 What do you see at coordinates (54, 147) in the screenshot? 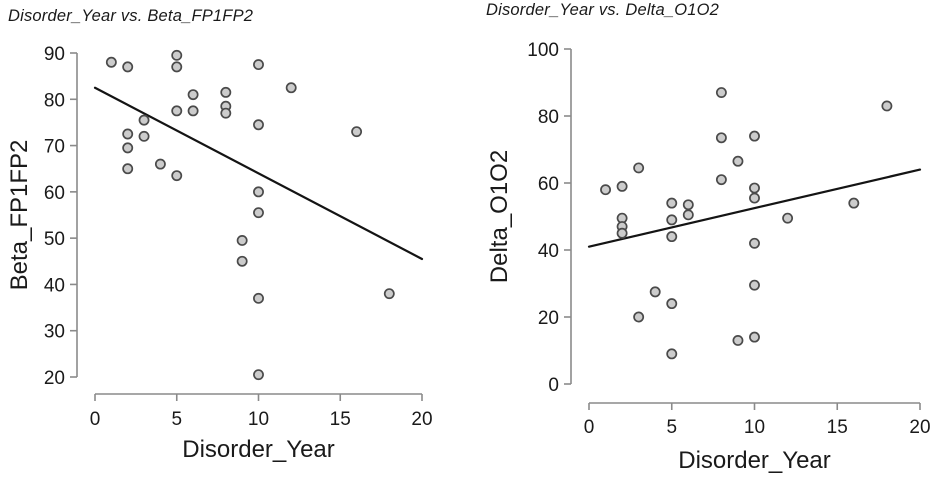
I see `y-tick-label: 70` at bounding box center [54, 147].